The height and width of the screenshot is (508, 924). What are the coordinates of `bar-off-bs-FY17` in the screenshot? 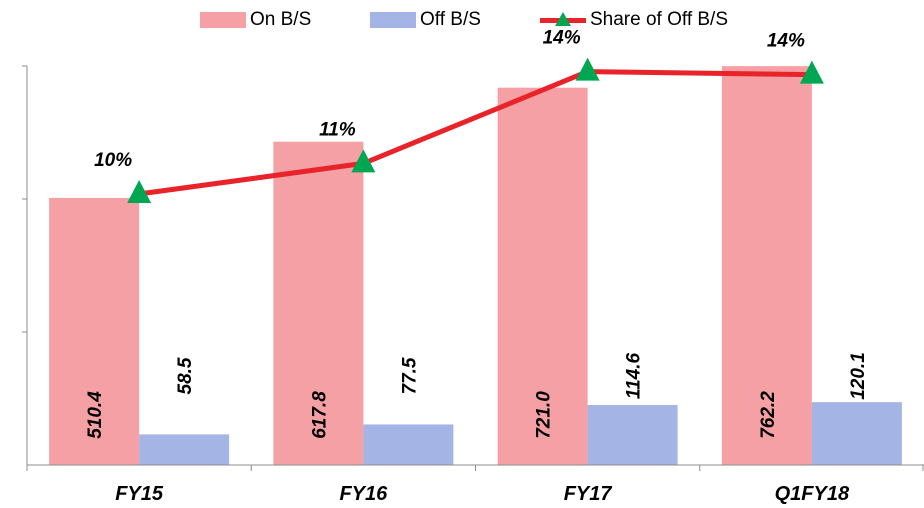 It's located at (632, 435).